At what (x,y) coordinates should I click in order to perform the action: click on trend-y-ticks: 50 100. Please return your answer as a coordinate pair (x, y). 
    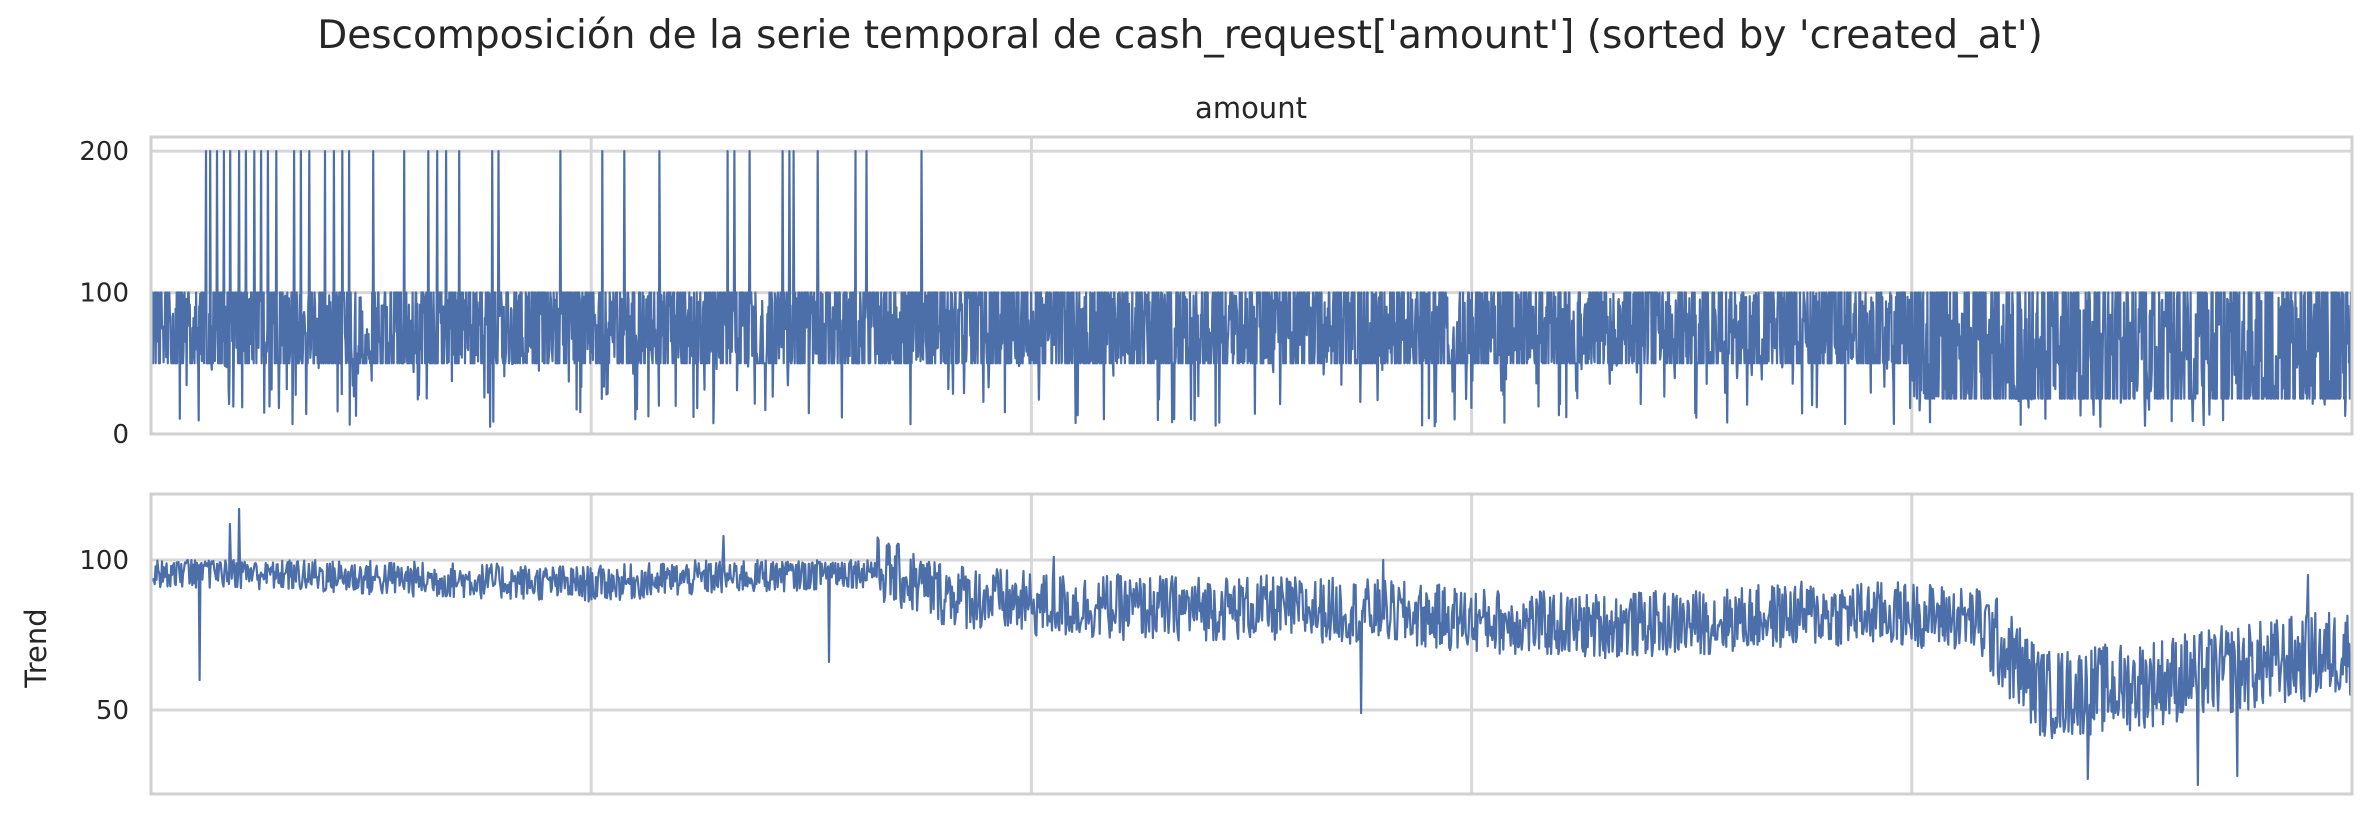
    Looking at the image, I should click on (104, 636).